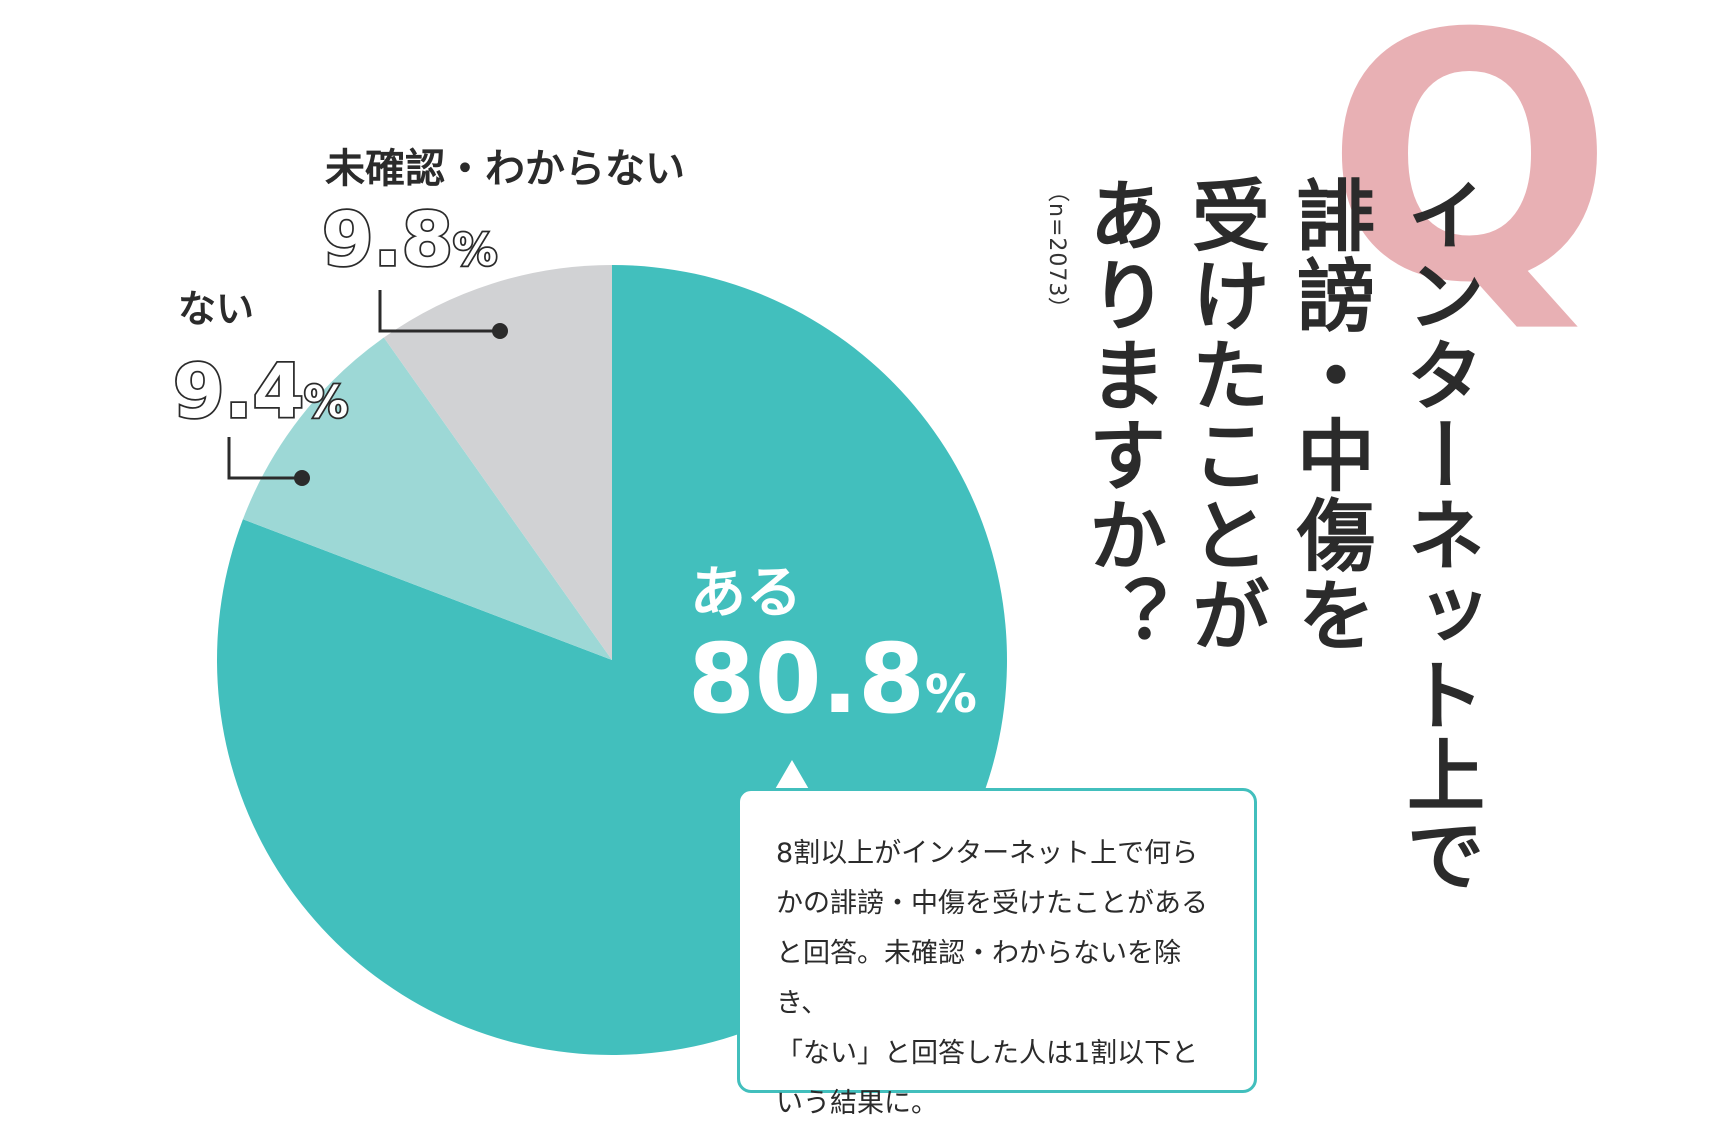 The height and width of the screenshot is (1129, 1715). Describe the element at coordinates (505, 169) in the screenshot. I see `label-mikakunin: 未確認・わからない` at that location.